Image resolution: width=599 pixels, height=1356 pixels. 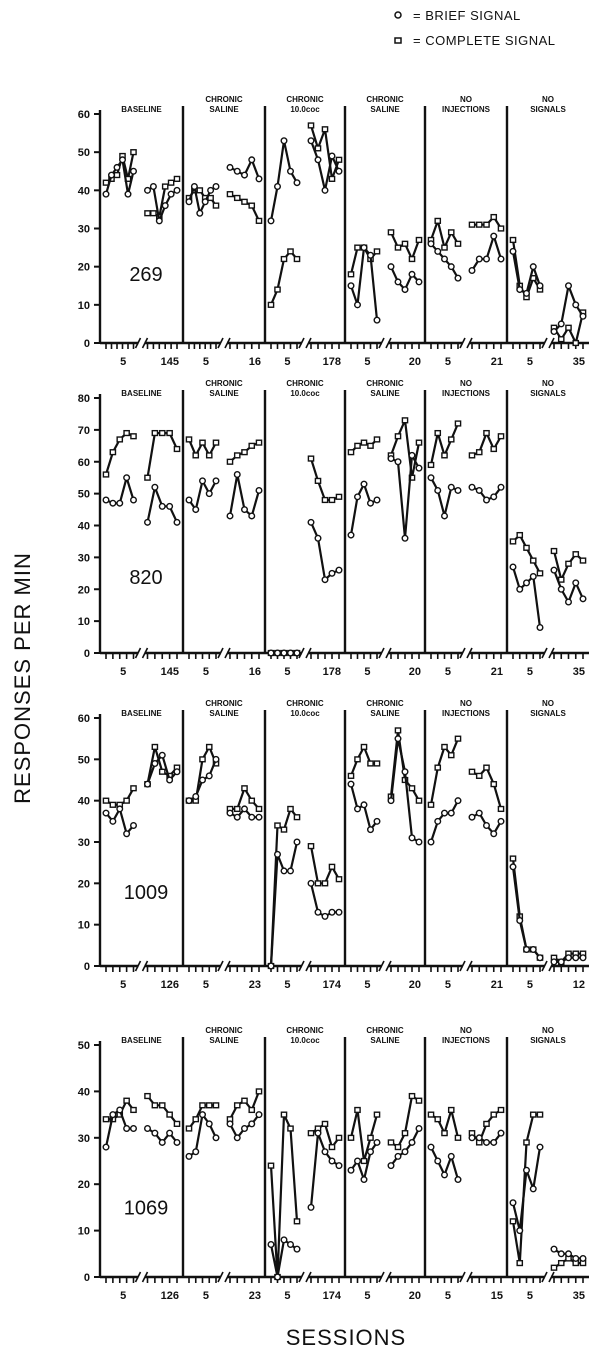 What do you see at coordinates (405, 449) in the screenshot?
I see `complete-series-line` at bounding box center [405, 449].